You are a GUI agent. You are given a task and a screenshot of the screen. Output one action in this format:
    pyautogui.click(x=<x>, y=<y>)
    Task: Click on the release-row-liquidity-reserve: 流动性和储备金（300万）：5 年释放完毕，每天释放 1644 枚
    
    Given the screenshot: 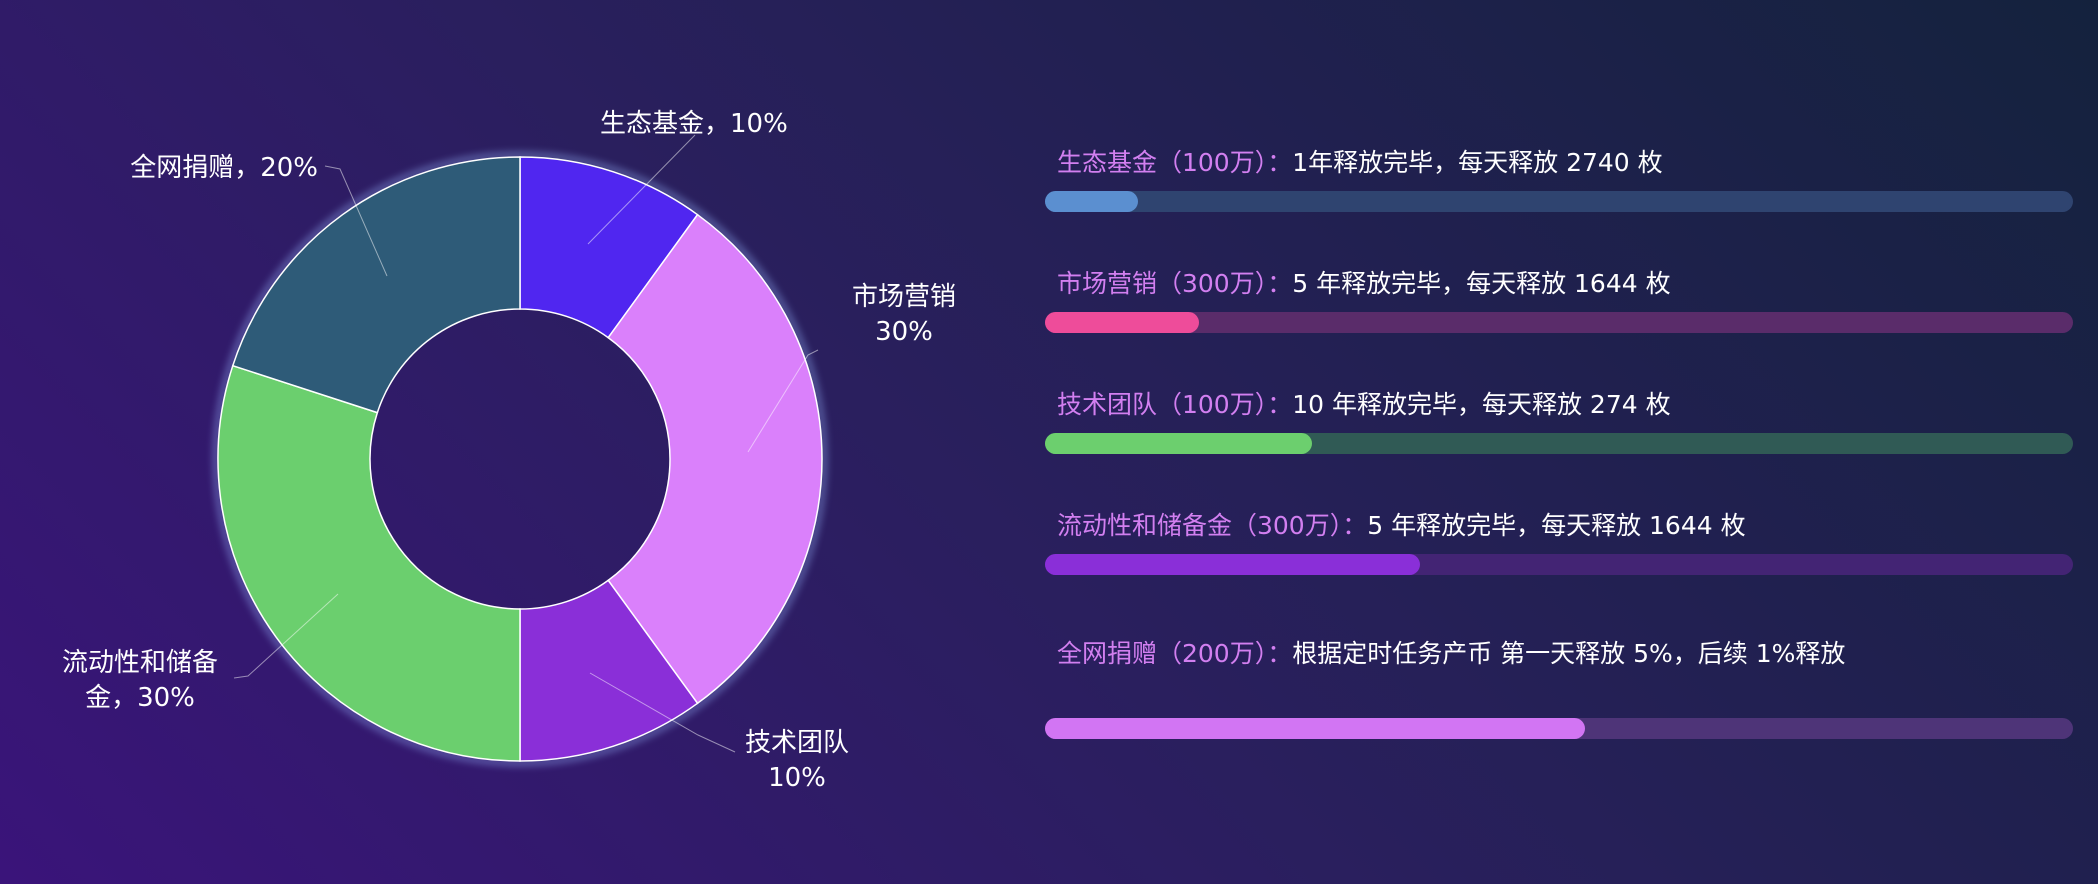 What is the action you would take?
    pyautogui.click(x=1559, y=540)
    